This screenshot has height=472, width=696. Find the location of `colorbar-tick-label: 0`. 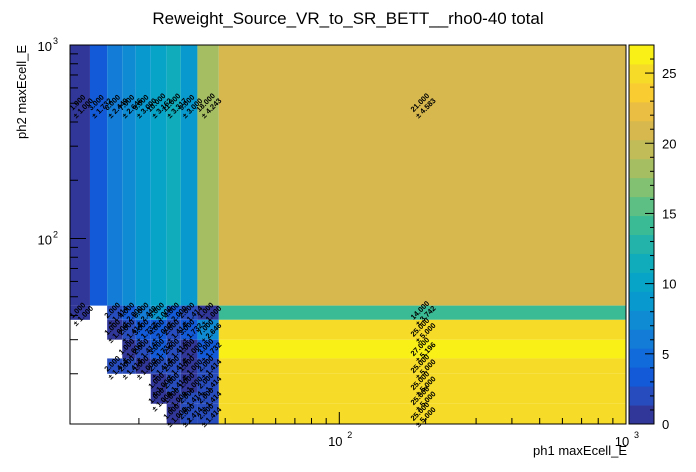

colorbar-tick-label: 0 is located at coordinates (665, 424).